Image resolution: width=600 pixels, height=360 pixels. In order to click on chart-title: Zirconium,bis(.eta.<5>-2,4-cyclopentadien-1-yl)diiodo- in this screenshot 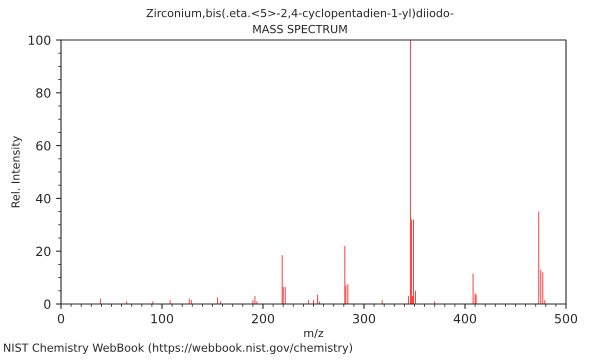, I will do `click(300, 14)`.